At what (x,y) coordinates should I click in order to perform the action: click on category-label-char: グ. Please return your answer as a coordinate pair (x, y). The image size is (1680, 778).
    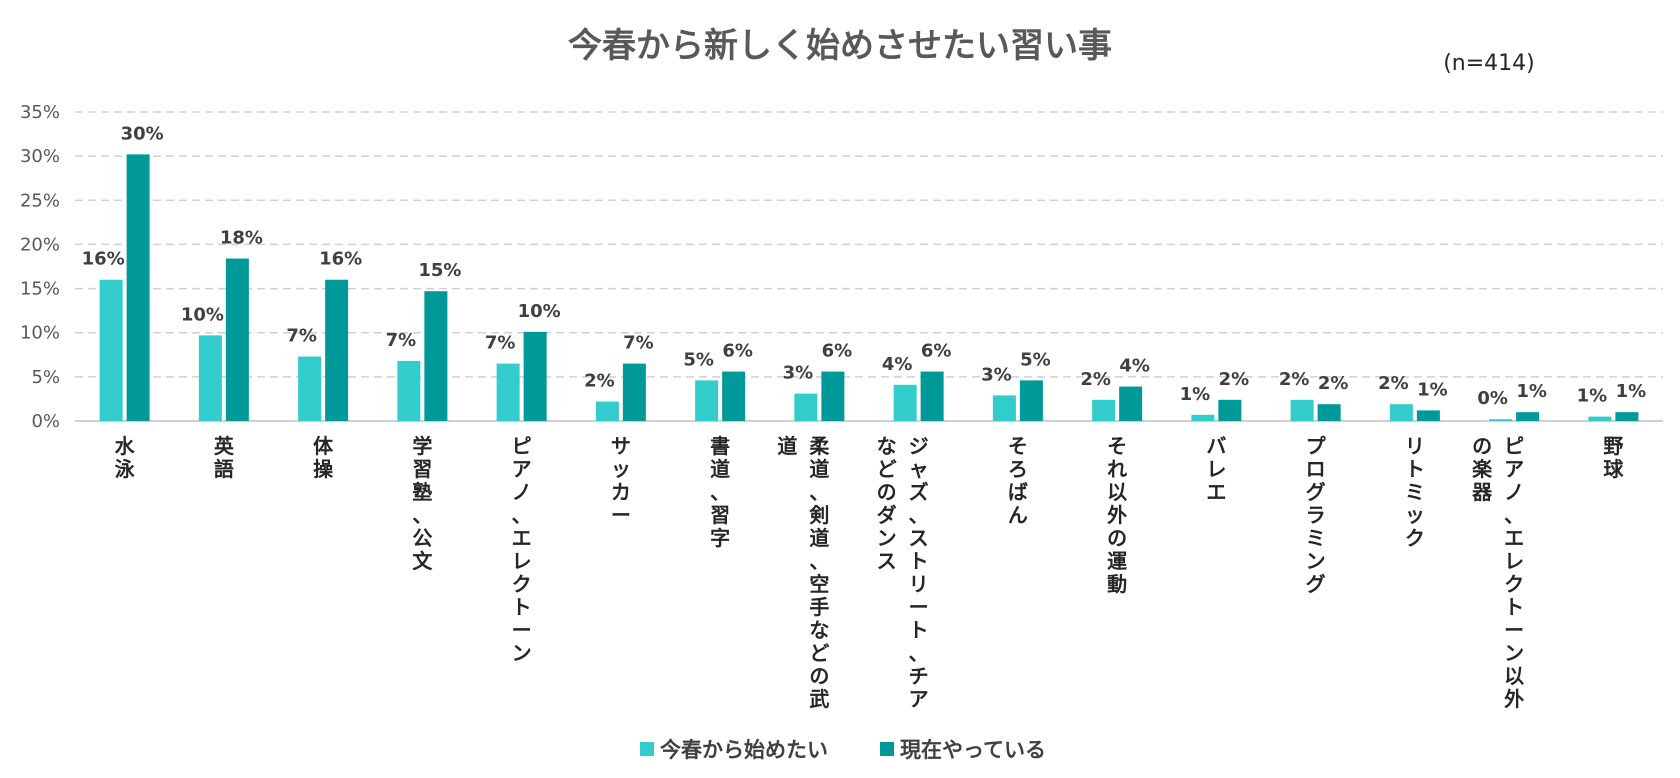
    Looking at the image, I should click on (1316, 492).